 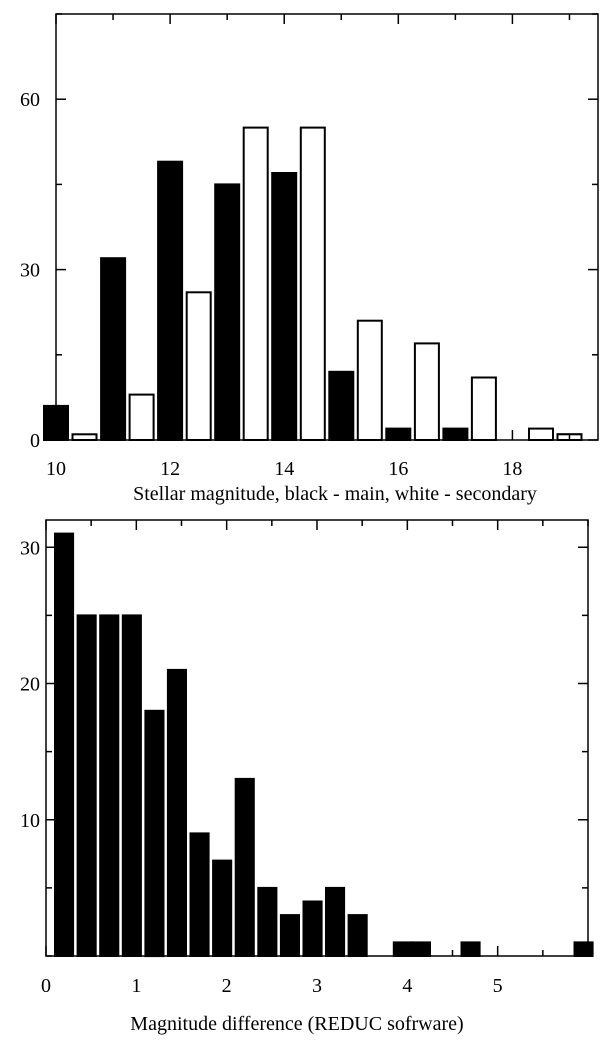 I want to click on y-tick-label: 10, so click(x=30, y=821).